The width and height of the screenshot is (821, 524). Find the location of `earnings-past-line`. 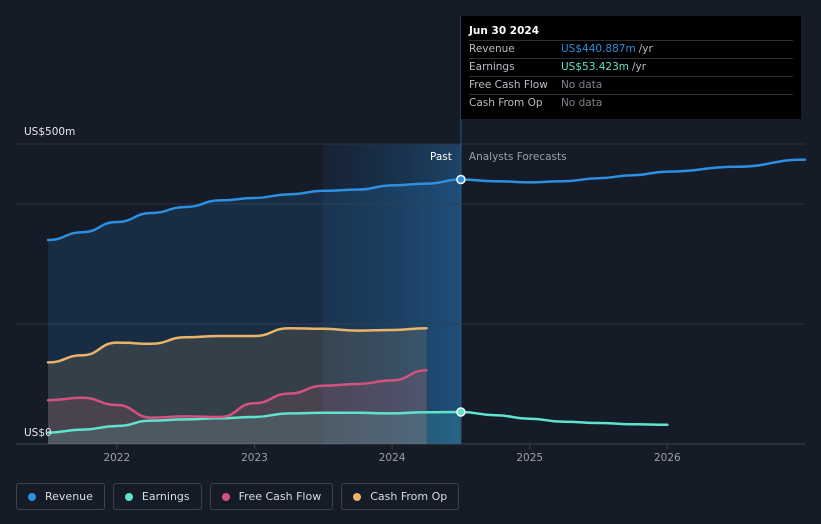

earnings-past-line is located at coordinates (254, 422).